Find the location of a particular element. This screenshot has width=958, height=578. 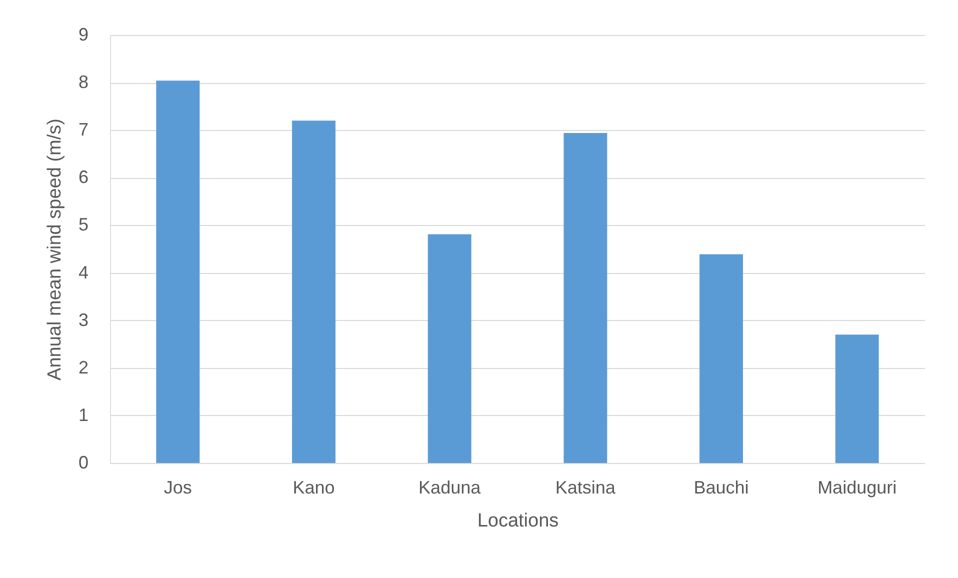

y-axis-title: Annual mean wind speed (m/s) is located at coordinates (55, 249).